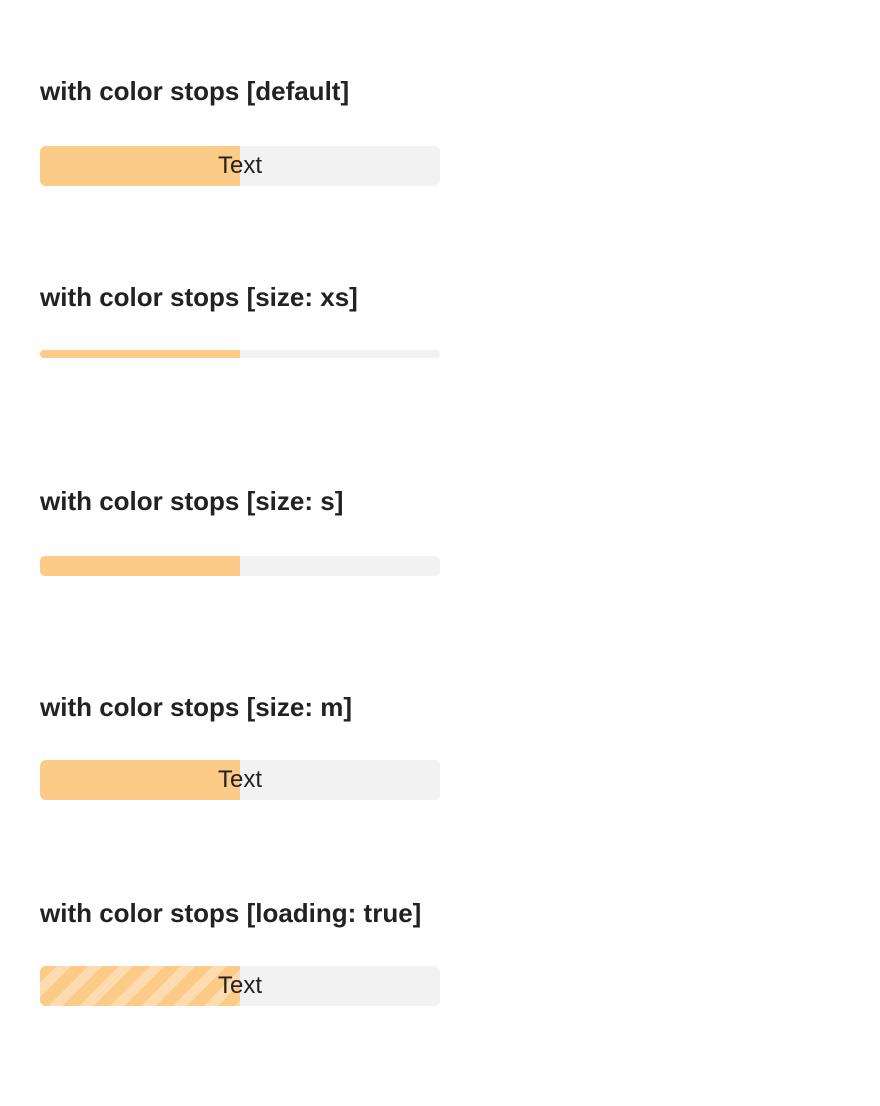 This screenshot has width=880, height=1106. What do you see at coordinates (192, 501) in the screenshot?
I see `section-title-size-s: with color stops [size: s]` at bounding box center [192, 501].